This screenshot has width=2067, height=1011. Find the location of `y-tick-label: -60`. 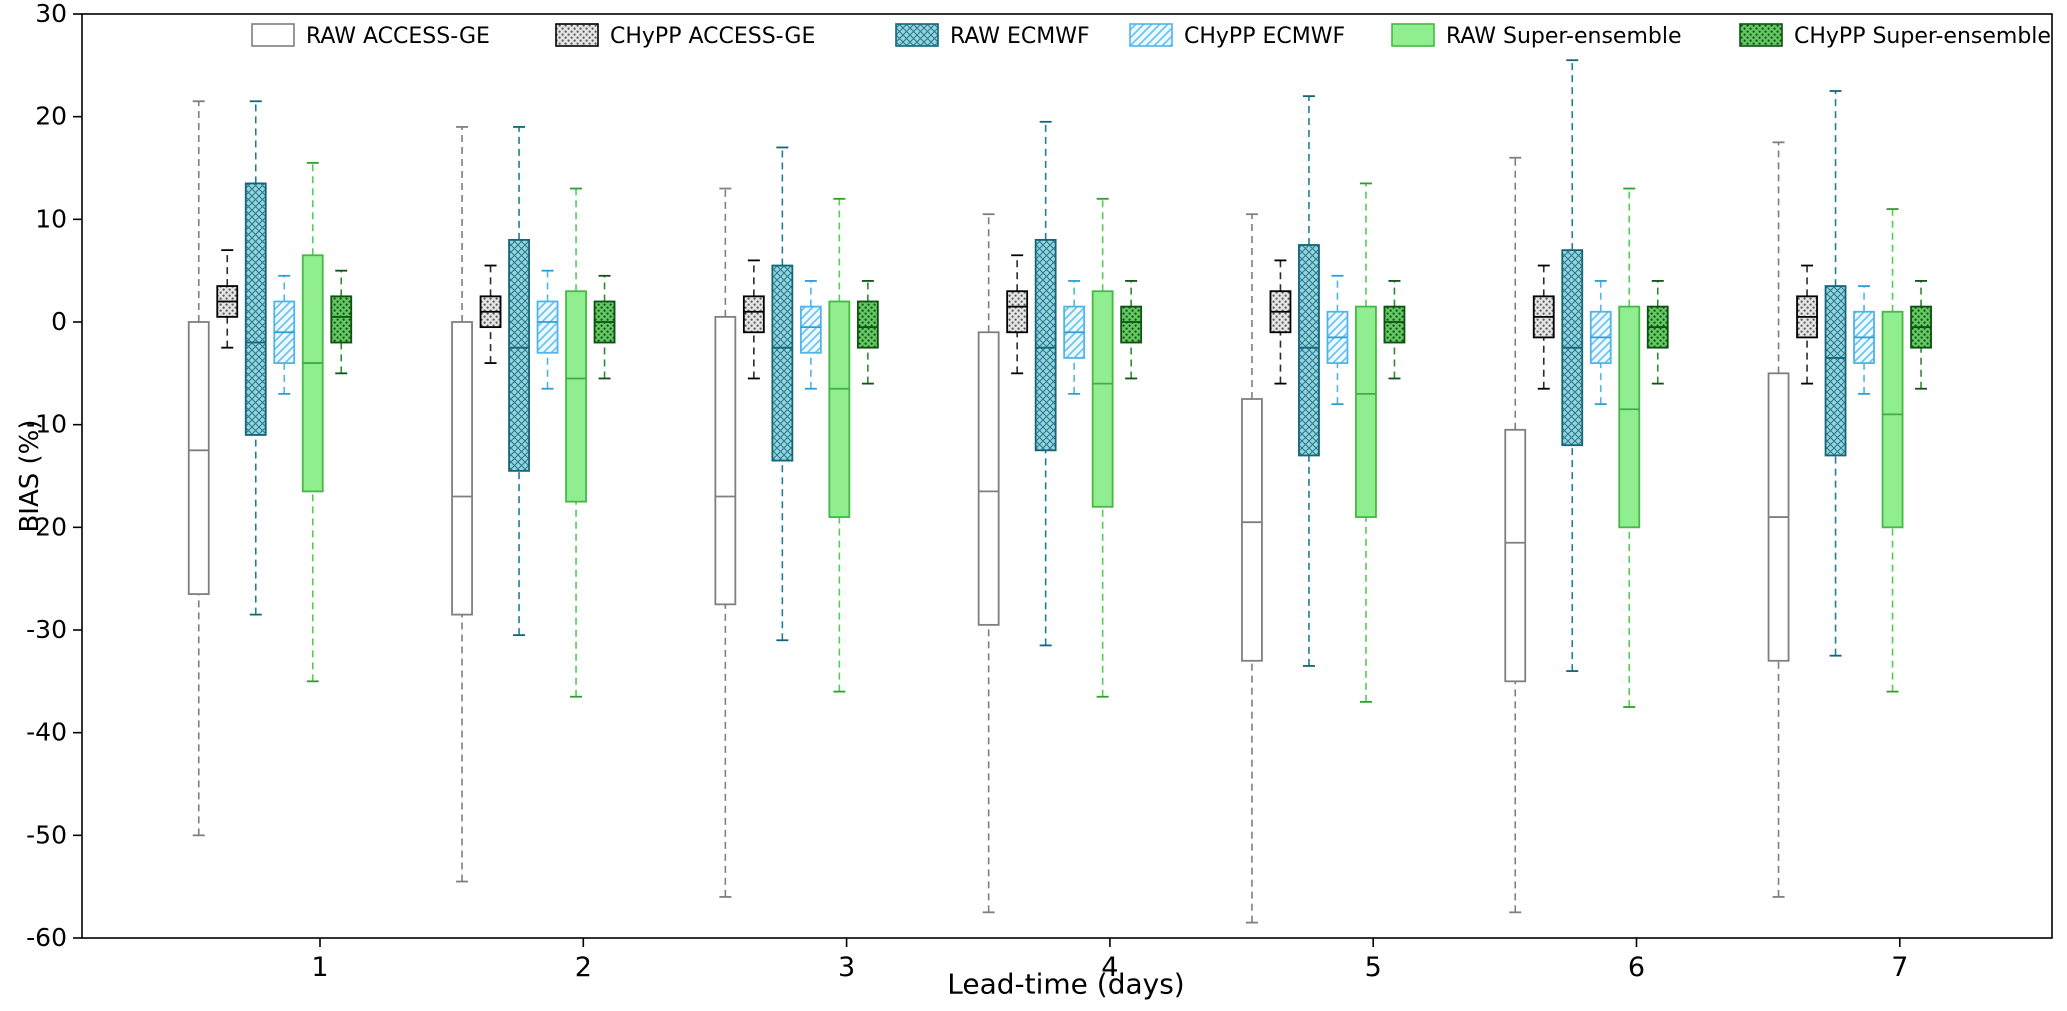

y-tick-label: -60 is located at coordinates (46, 937).